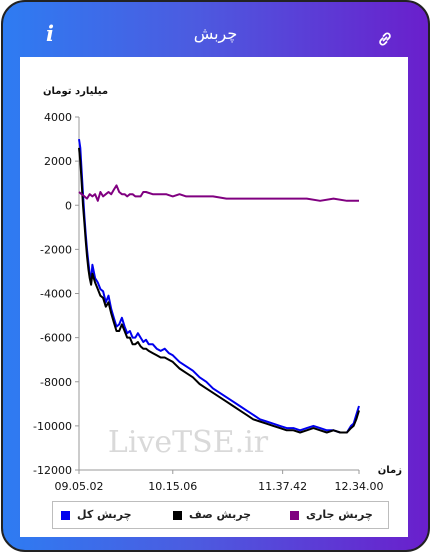 This screenshot has height=554, width=433. Describe the element at coordinates (68, 205) in the screenshot. I see `y-tick-label: 0` at that location.